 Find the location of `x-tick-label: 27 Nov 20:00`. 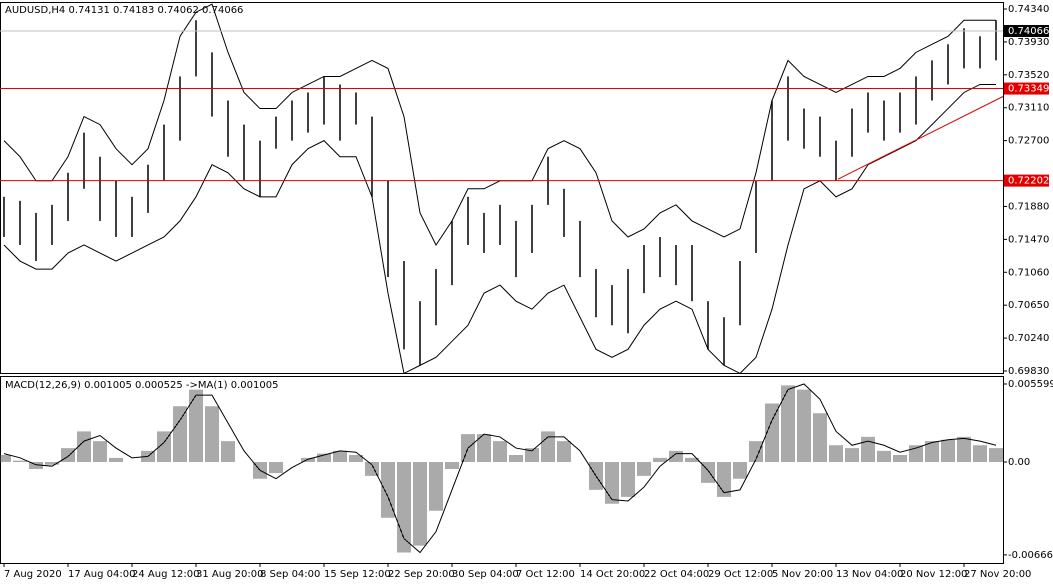

x-tick-label: 27 Nov 20:00 is located at coordinates (997, 574).